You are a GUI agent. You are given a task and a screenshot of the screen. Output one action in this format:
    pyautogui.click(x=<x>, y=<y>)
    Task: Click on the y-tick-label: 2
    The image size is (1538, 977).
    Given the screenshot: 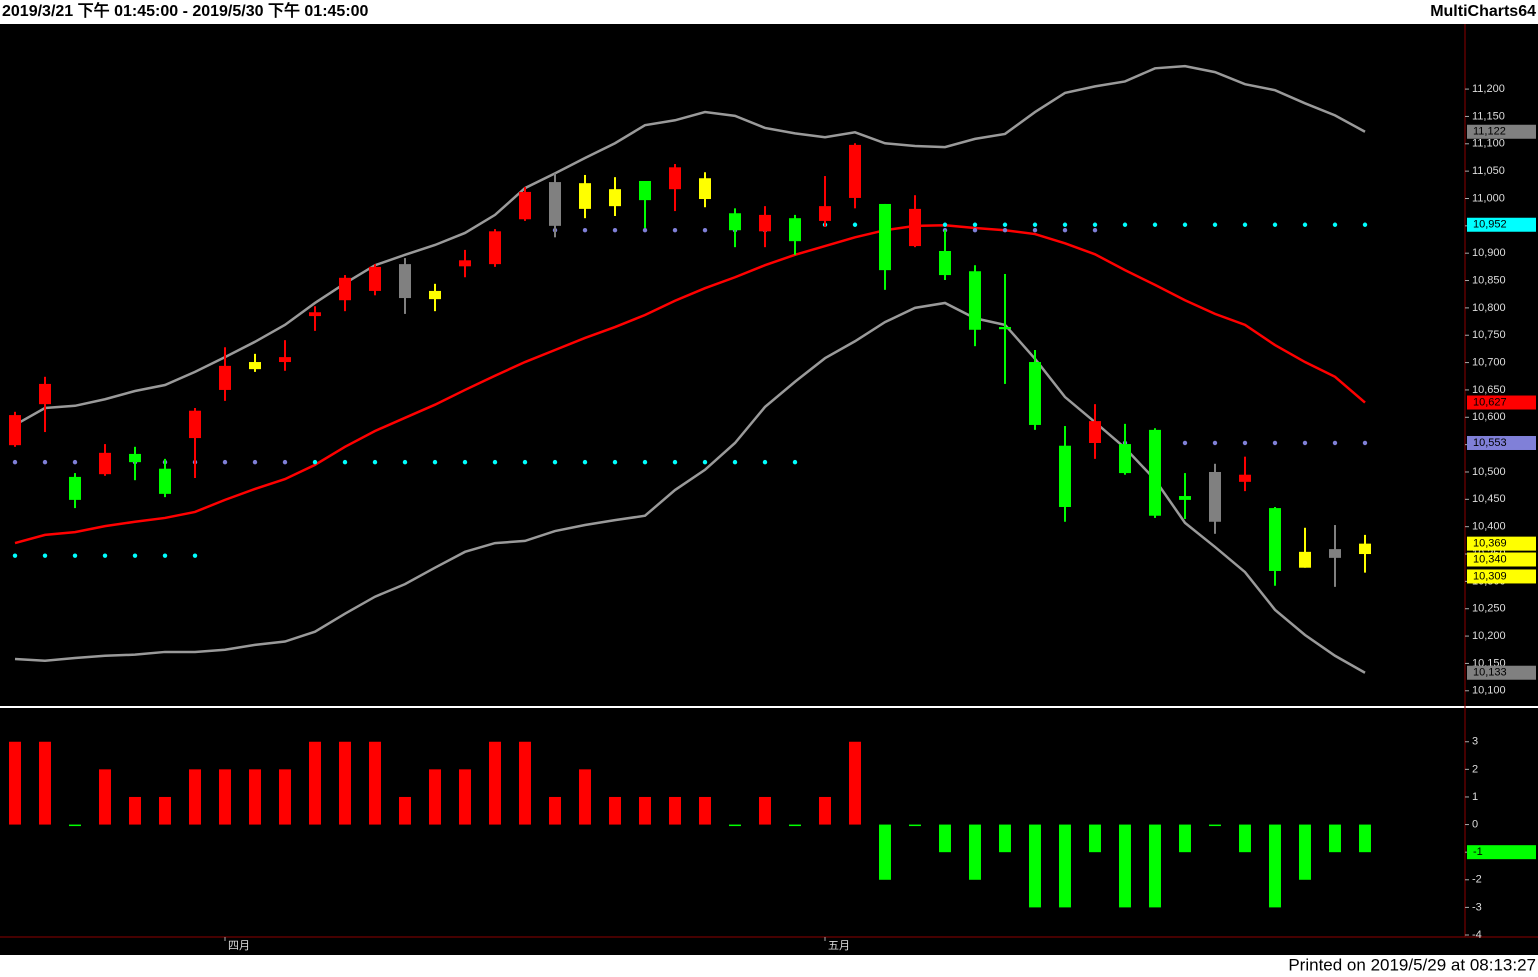 What is the action you would take?
    pyautogui.click(x=1475, y=769)
    